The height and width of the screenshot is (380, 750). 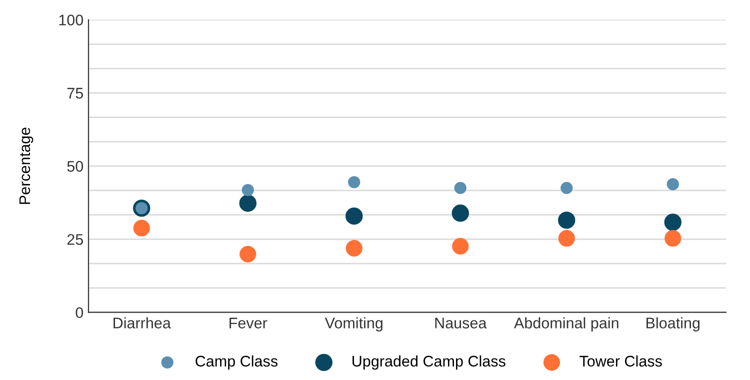 What do you see at coordinates (461, 323) in the screenshot?
I see `x-tick-label: Nausea` at bounding box center [461, 323].